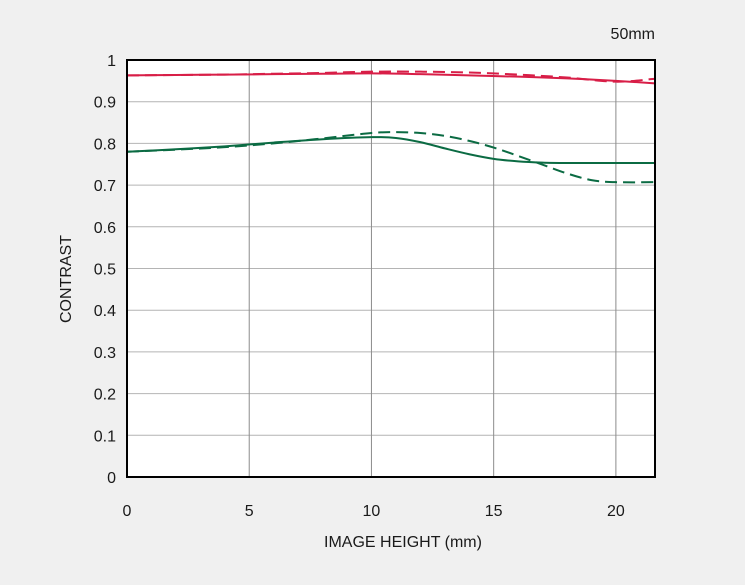 Image resolution: width=745 pixels, height=585 pixels. Describe the element at coordinates (66, 279) in the screenshot. I see `y-axis-label: CONTRAST` at that location.